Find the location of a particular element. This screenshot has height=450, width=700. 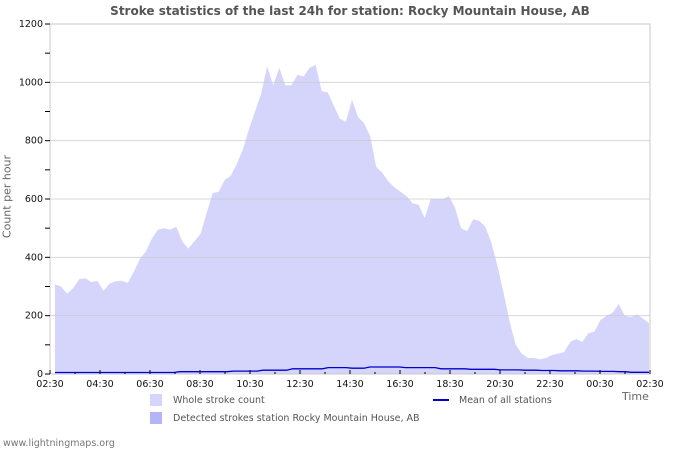

y-tick-label: 1200 is located at coordinates (31, 24).